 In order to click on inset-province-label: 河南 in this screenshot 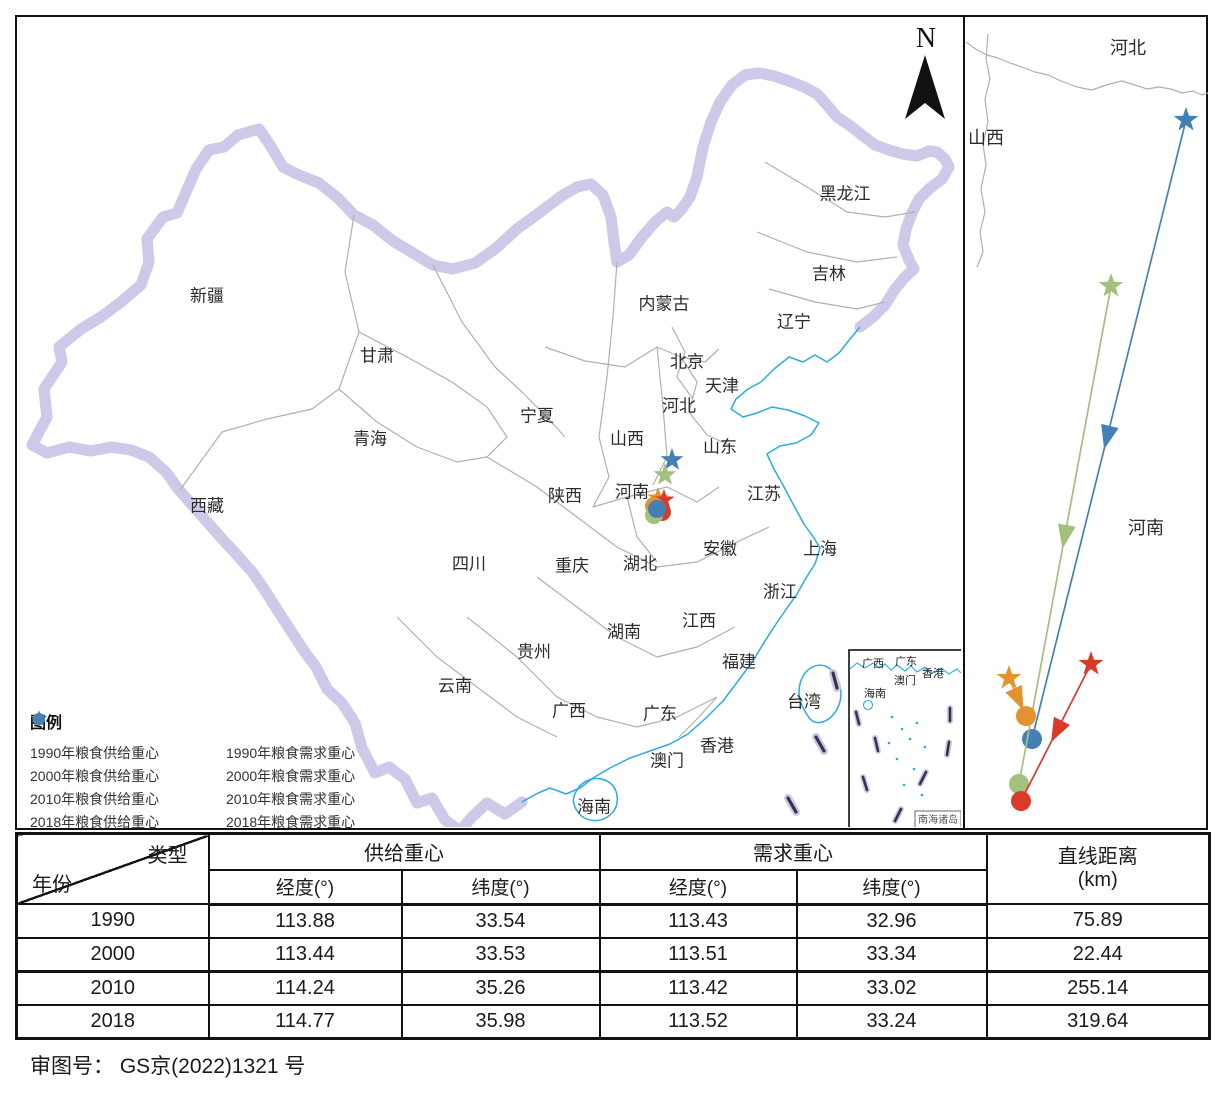, I will do `click(1146, 528)`.